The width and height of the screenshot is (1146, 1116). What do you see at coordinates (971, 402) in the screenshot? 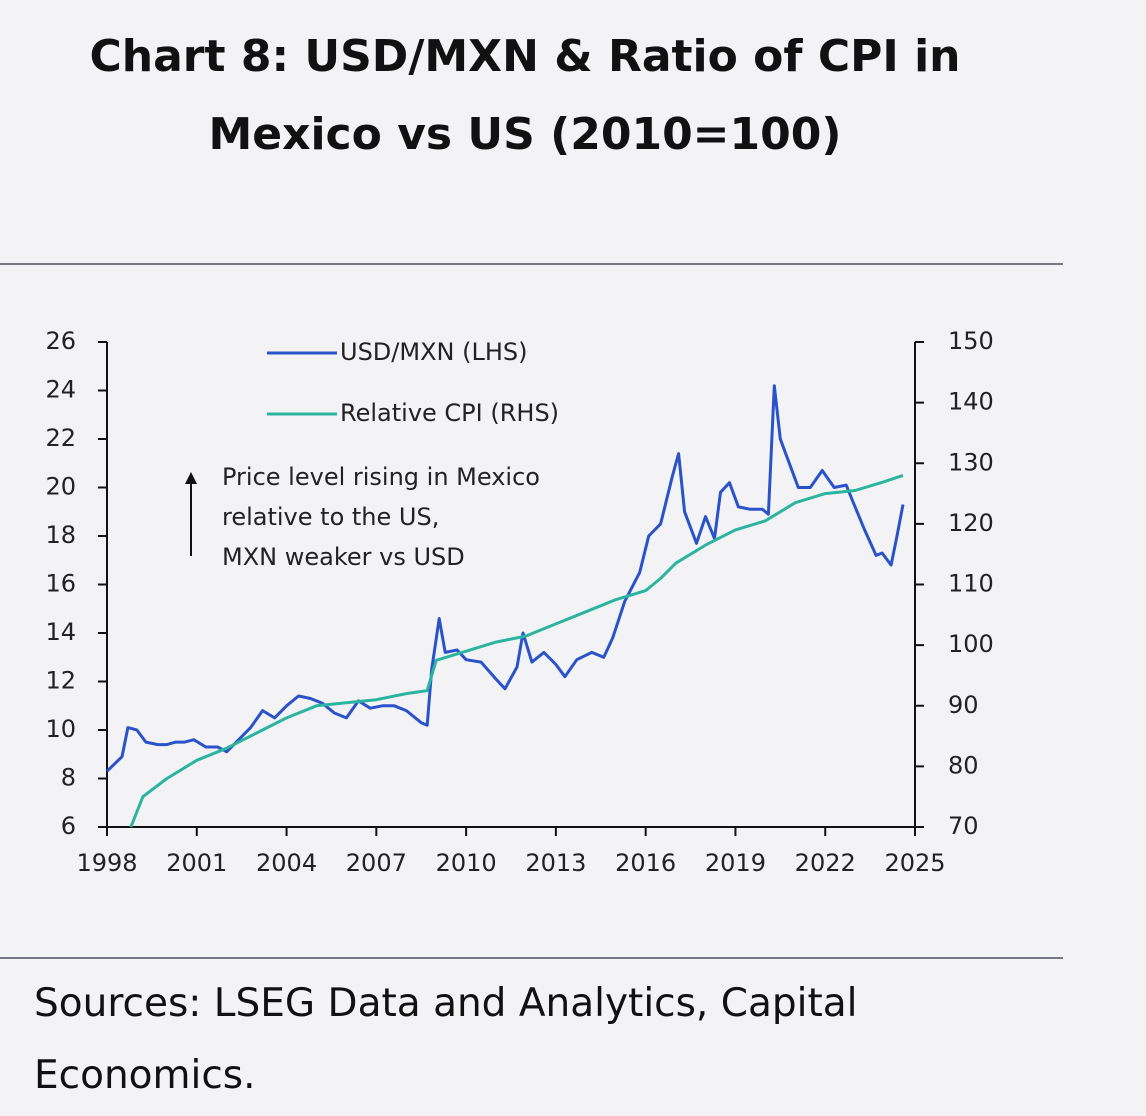
I see `y2-tick-label: 140` at bounding box center [971, 402].